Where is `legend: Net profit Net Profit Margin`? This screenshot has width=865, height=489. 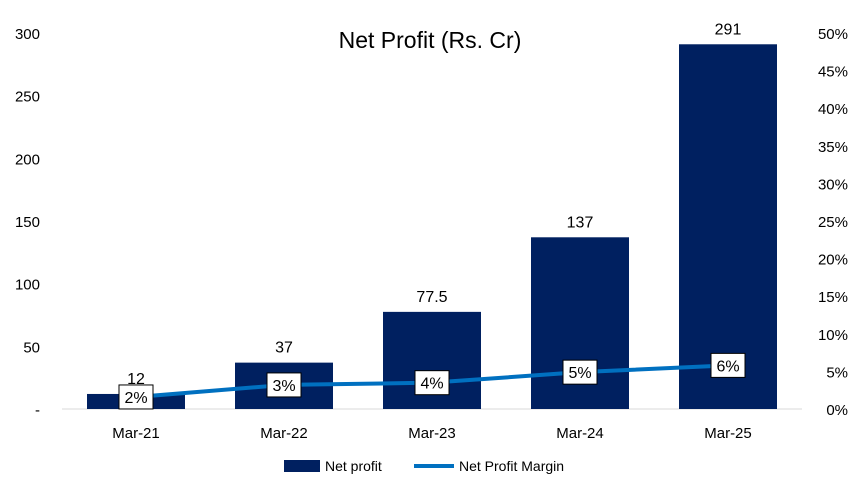
legend: Net profit Net Profit Margin is located at coordinates (424, 466).